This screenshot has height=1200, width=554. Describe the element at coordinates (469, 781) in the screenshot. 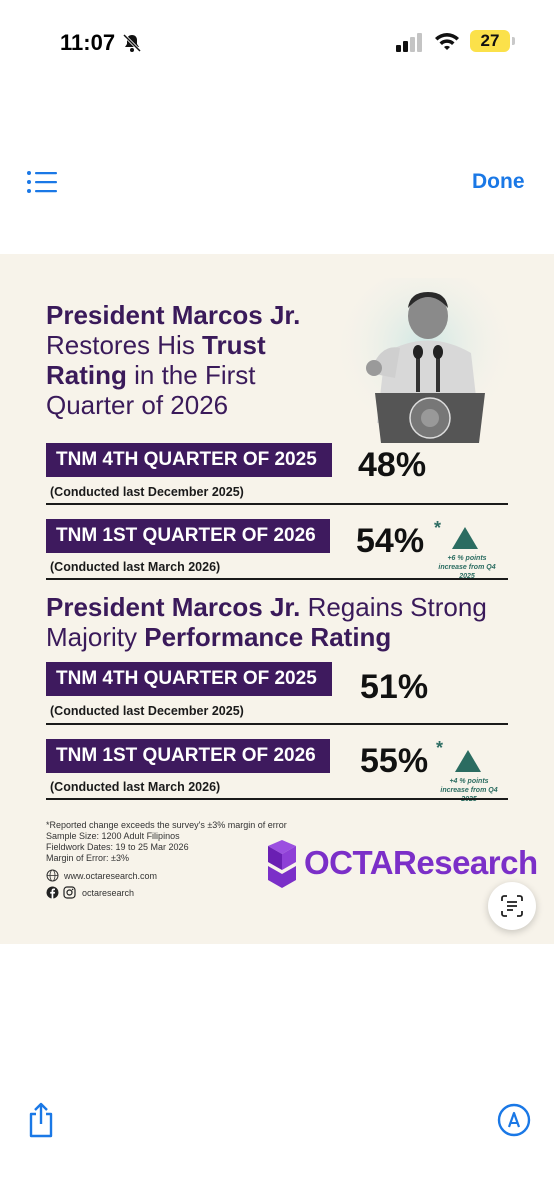

I see `performance-change-note-1: +4 % points` at that location.